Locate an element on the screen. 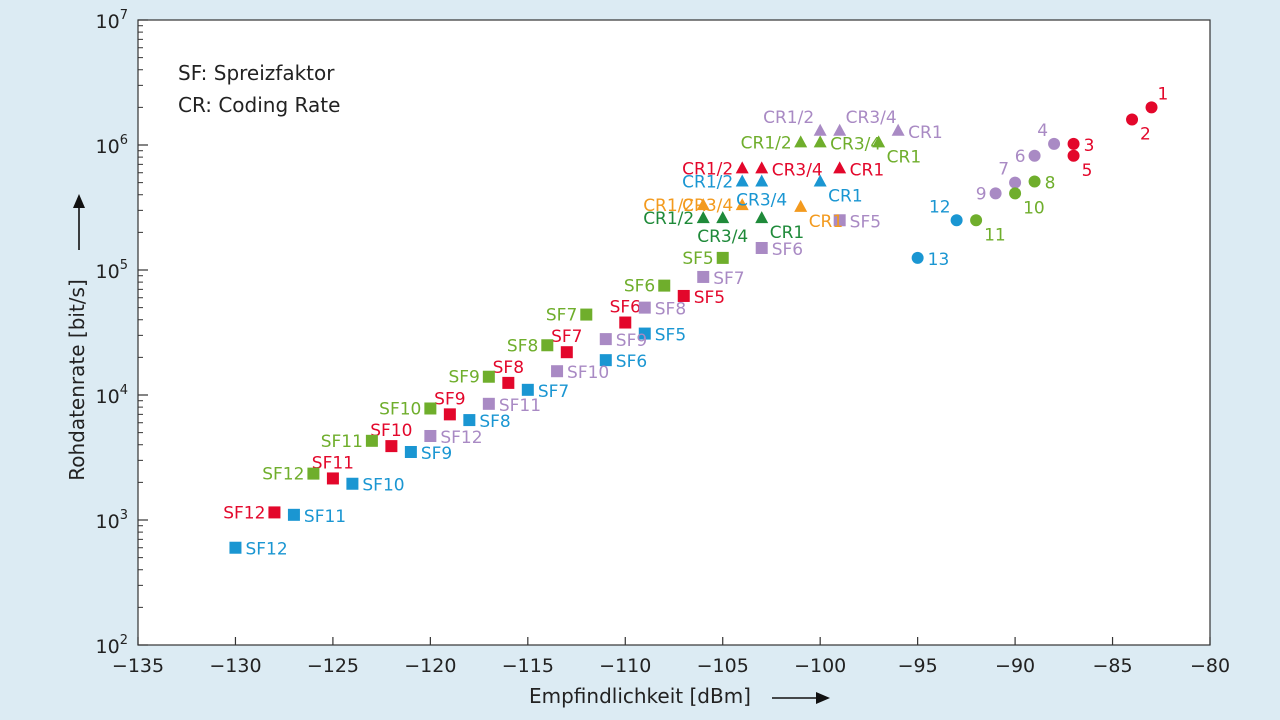 The image size is (1280, 720). x-tick-label: −130 is located at coordinates (235, 666).